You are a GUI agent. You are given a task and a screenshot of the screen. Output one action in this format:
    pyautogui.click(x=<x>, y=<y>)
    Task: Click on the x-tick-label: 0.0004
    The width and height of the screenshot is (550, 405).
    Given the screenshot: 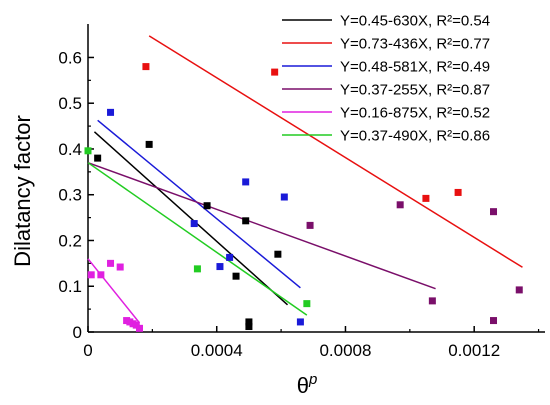 What is the action you would take?
    pyautogui.click(x=217, y=350)
    